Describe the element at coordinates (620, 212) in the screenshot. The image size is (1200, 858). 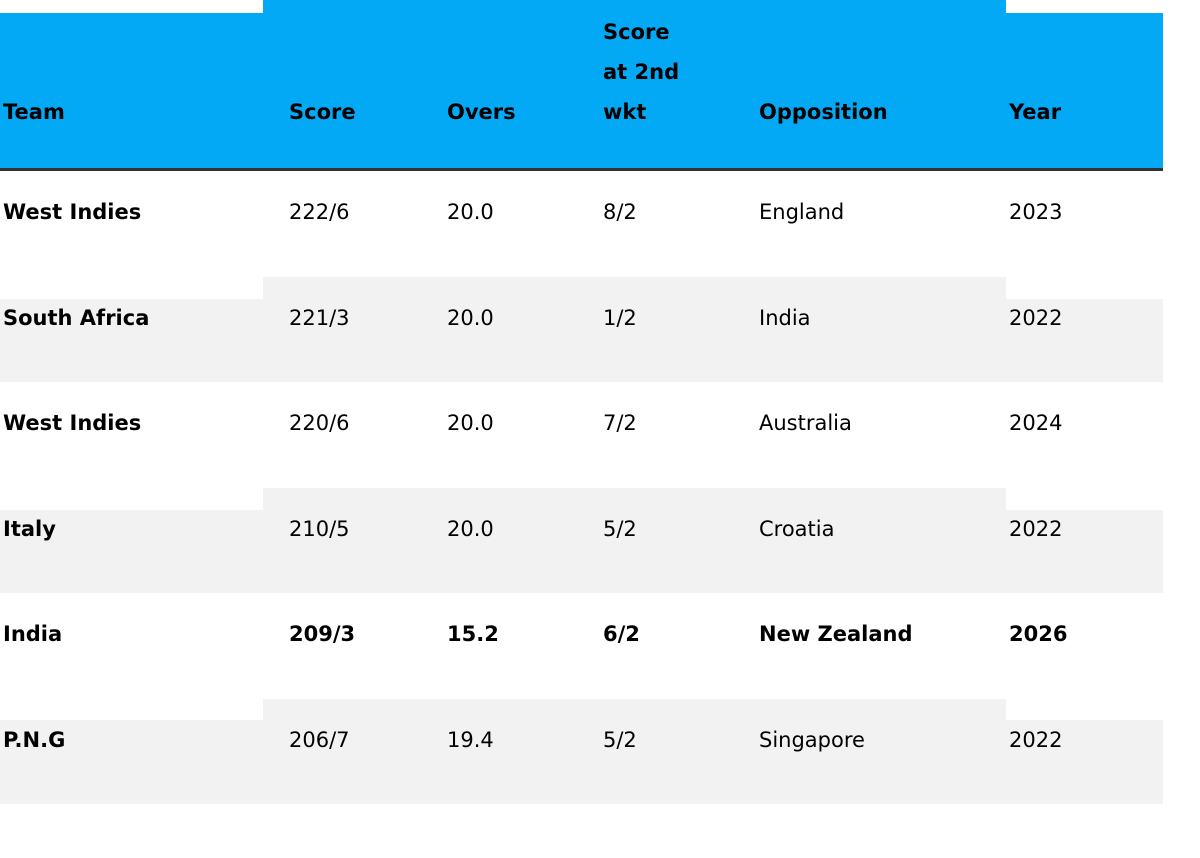
I see `cell-score-at-2nd-wkt: 8/2` at that location.